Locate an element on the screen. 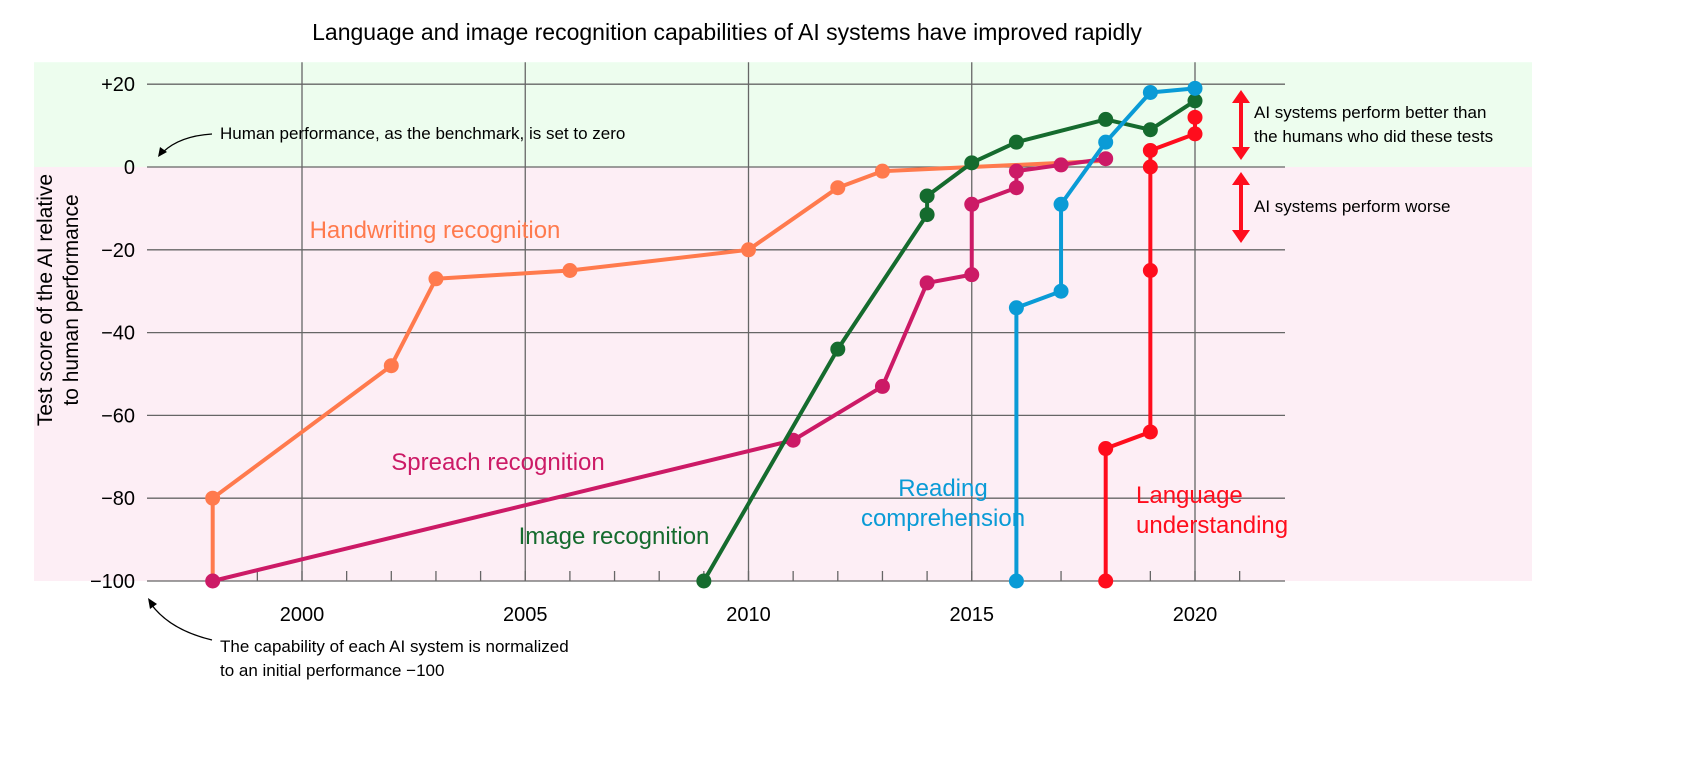 This screenshot has width=1699, height=772. series-label-line: Language is located at coordinates (1189, 495).